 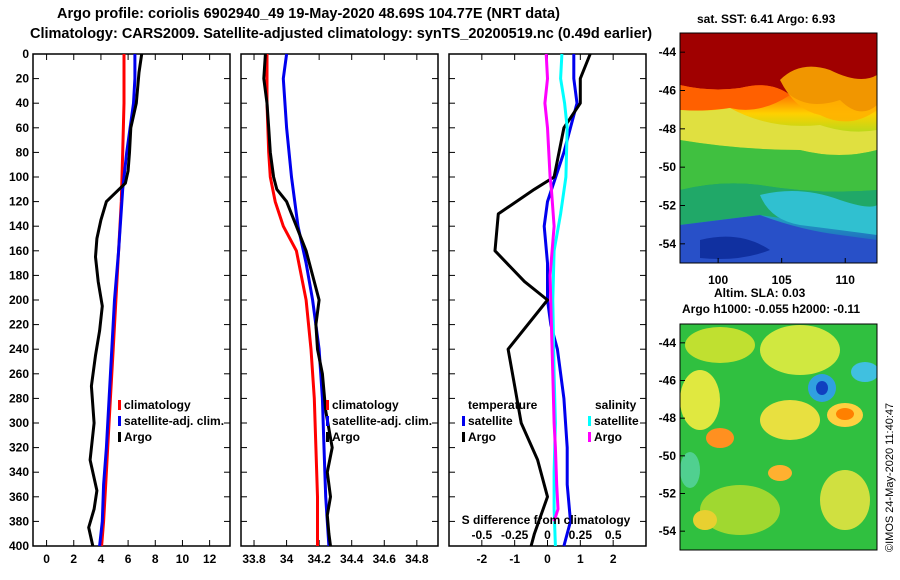 What do you see at coordinates (771, 309) in the screenshot?
I see `sla-map-title-line2: Argo h1000: -0.055 h2000: -0.11` at bounding box center [771, 309].